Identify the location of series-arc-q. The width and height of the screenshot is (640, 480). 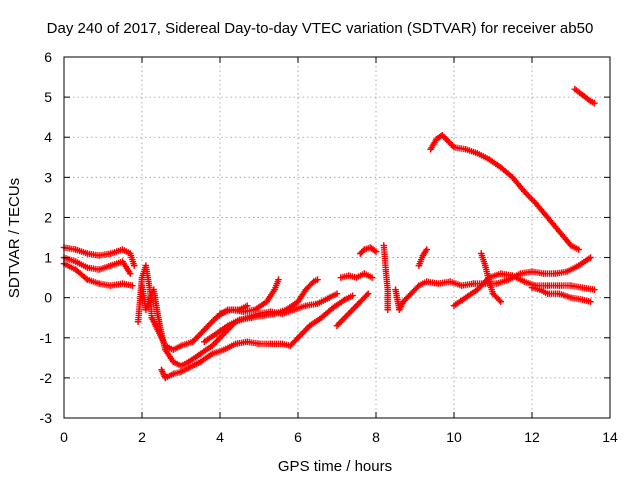
(491, 277).